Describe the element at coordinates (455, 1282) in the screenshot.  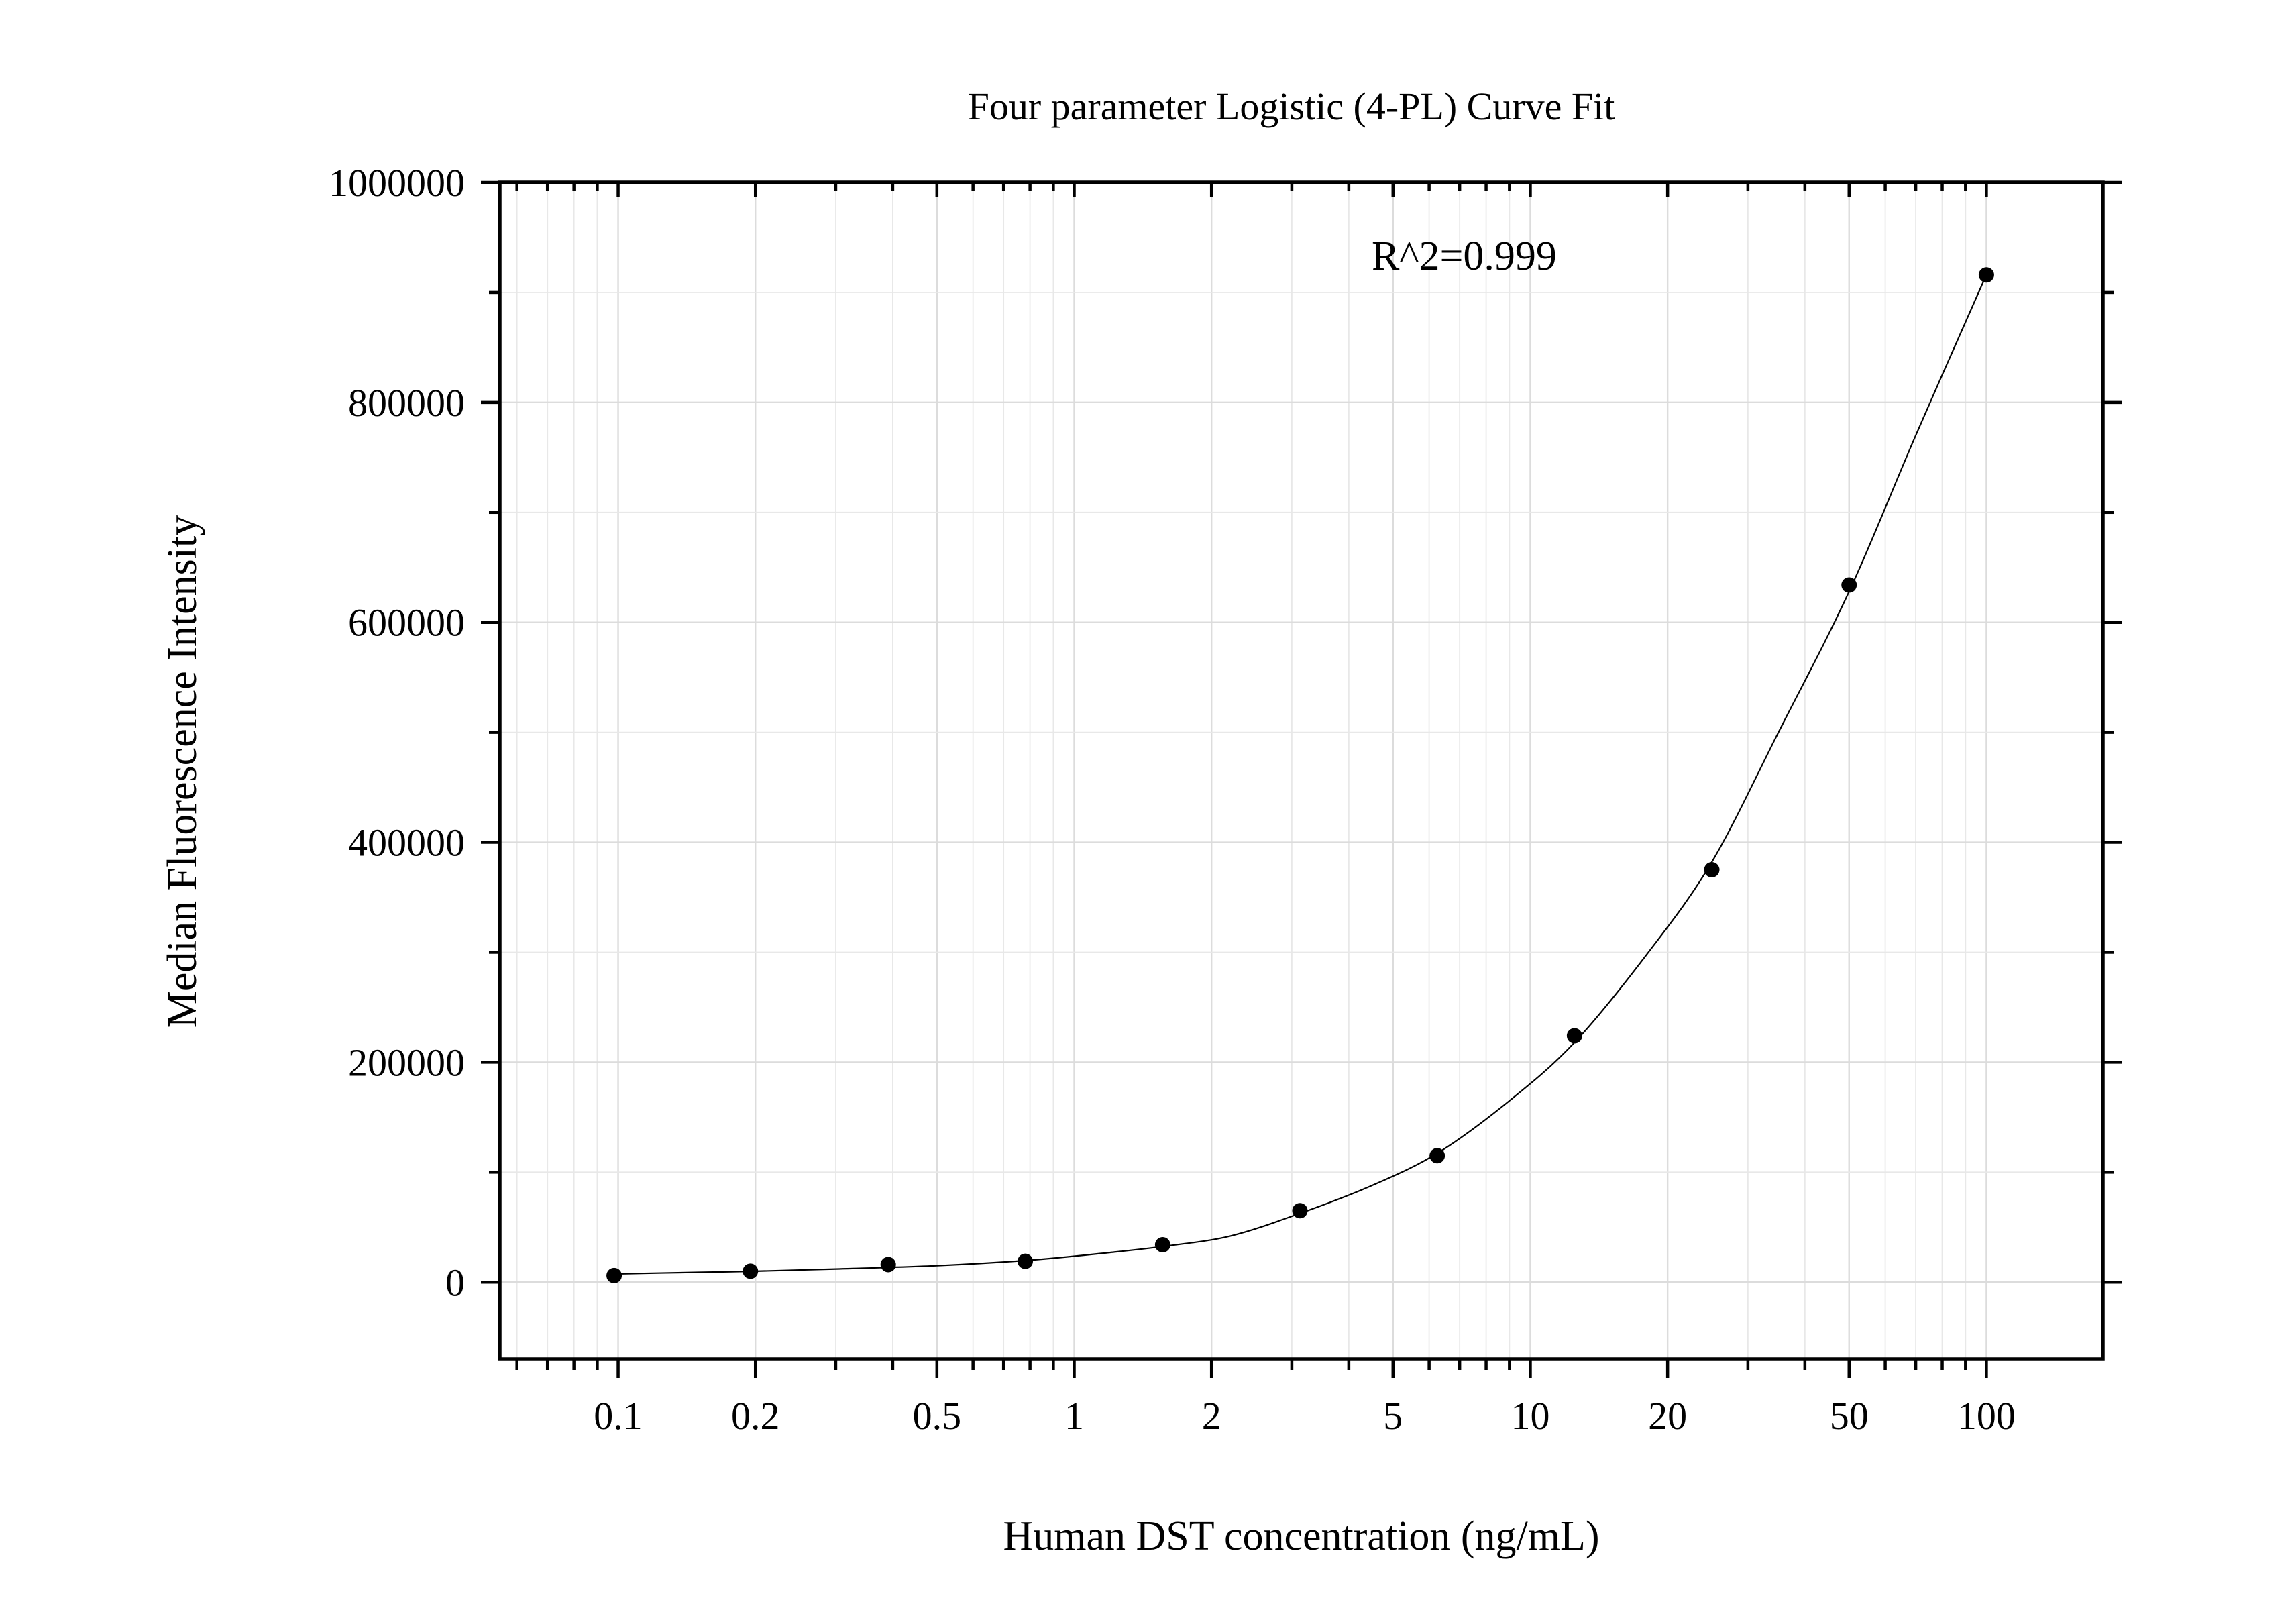
I see `y-tick-label: 0` at that location.